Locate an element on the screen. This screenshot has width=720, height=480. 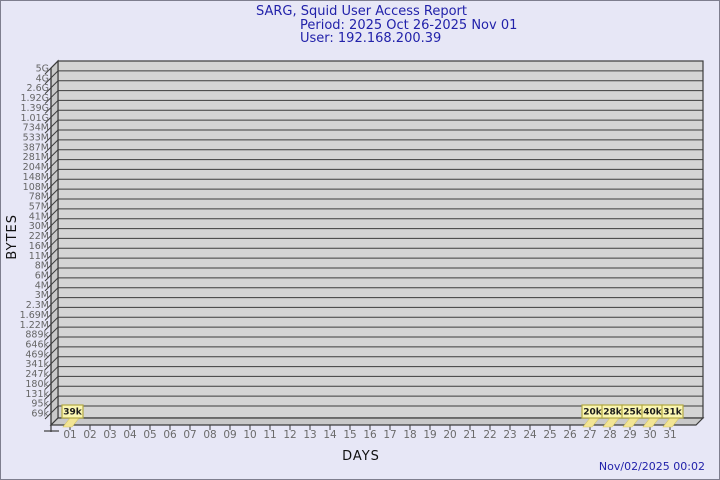
report-period: Period: 2025 Oct 26-2025 Nov 01 is located at coordinates (409, 25).